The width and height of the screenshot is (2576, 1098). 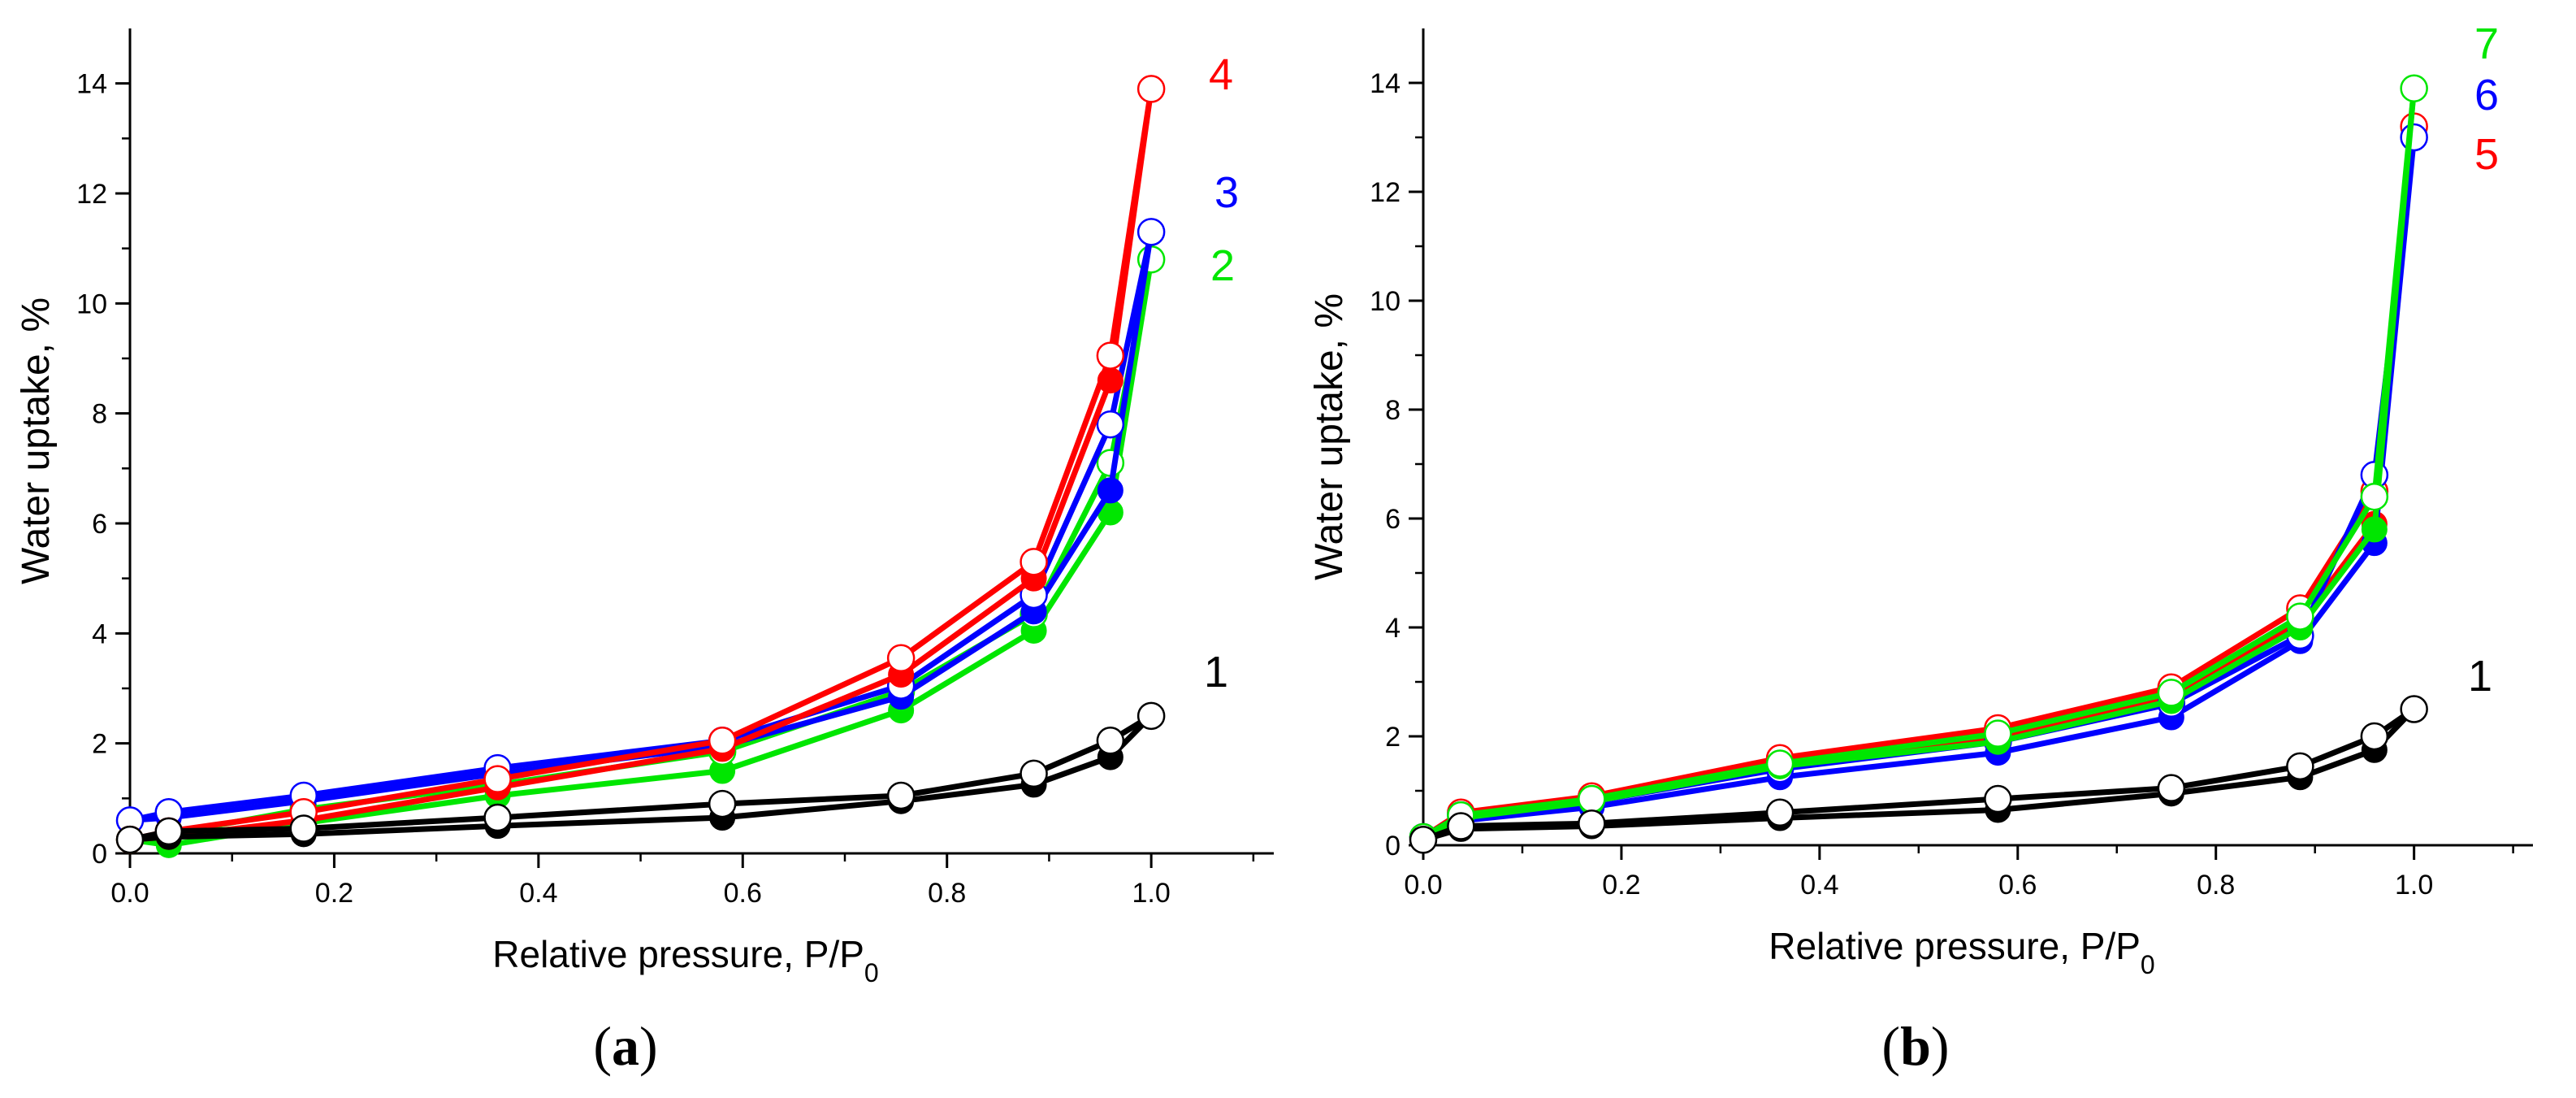 I want to click on panel-b-y-tick-label: 2, so click(x=1393, y=737).